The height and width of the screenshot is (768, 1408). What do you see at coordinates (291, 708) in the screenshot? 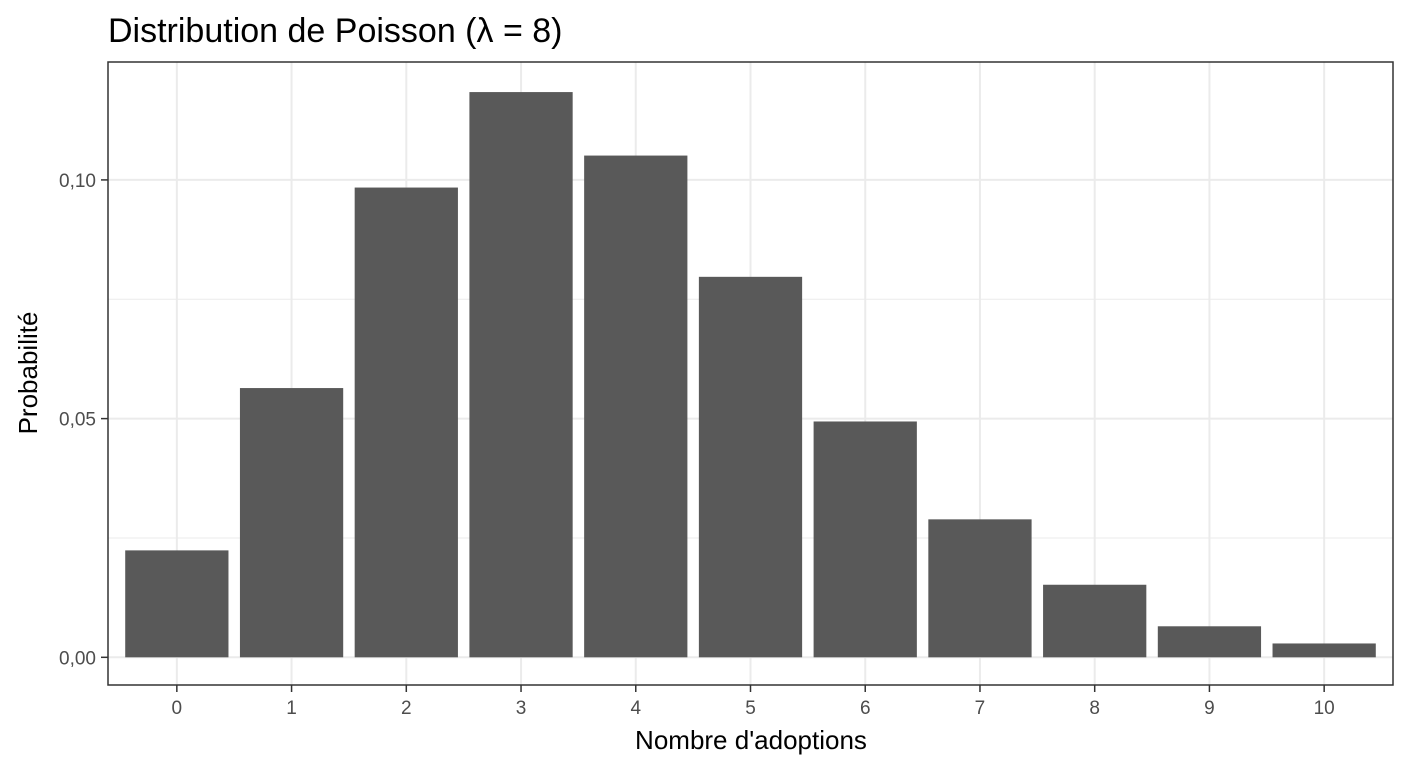
I see `x-tick-label: 1` at bounding box center [291, 708].